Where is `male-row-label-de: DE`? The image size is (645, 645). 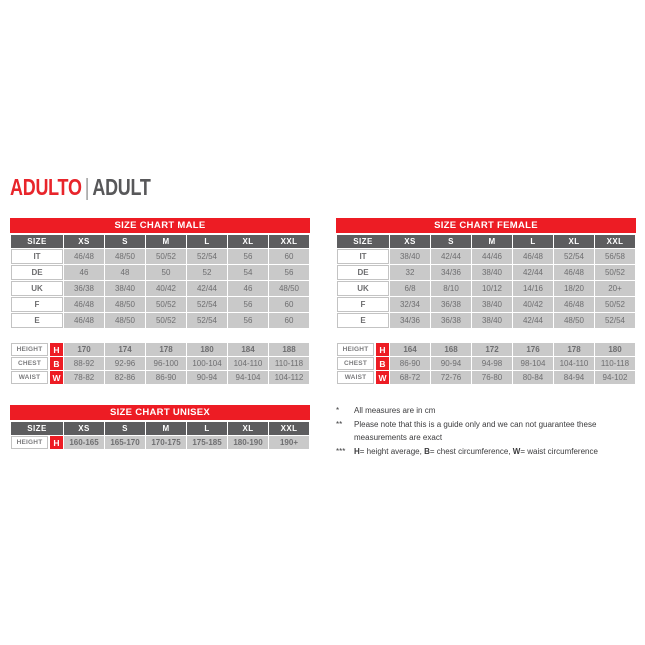 male-row-label-de: DE is located at coordinates (37, 272).